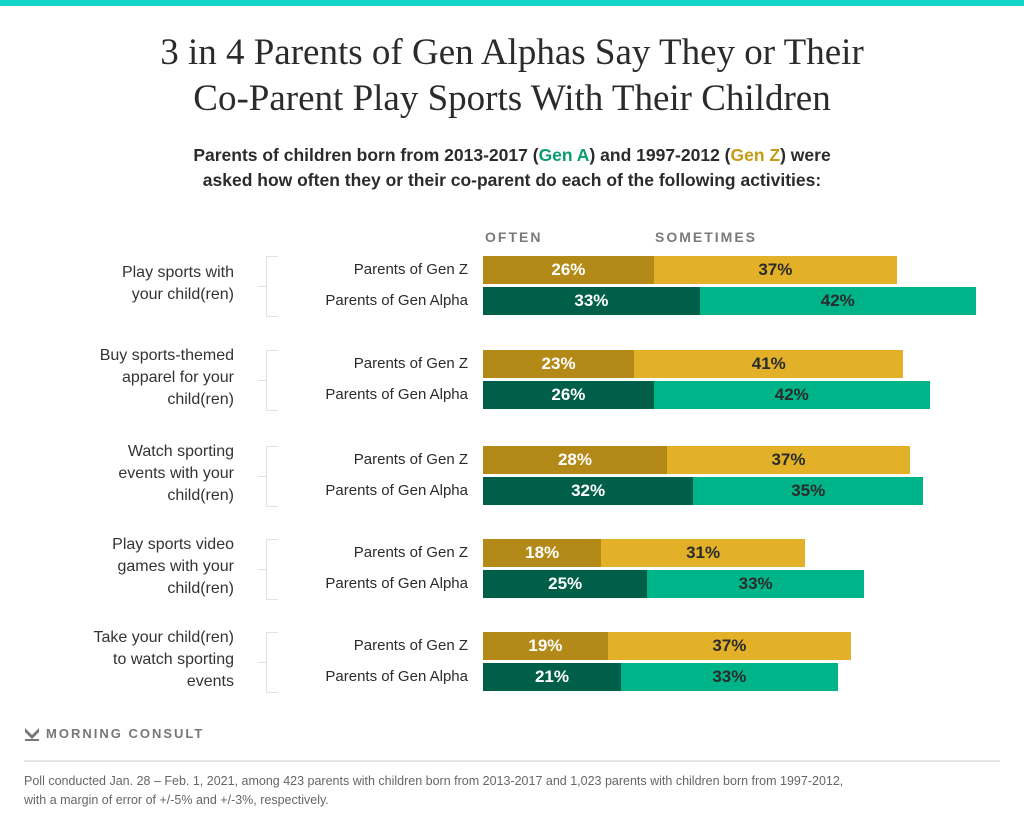 This screenshot has width=1024, height=819. I want to click on category-label-line: Play sports with, so click(177, 272).